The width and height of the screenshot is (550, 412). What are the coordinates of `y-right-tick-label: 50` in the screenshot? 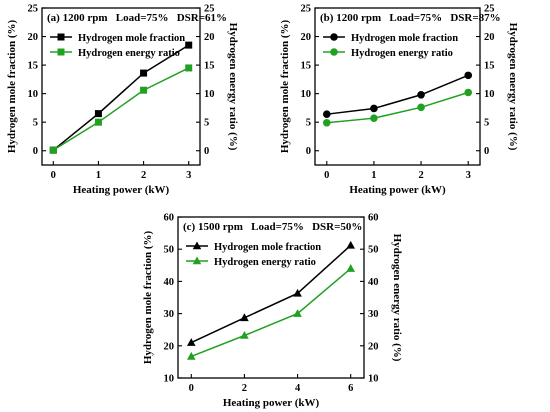 It's located at (373, 250).